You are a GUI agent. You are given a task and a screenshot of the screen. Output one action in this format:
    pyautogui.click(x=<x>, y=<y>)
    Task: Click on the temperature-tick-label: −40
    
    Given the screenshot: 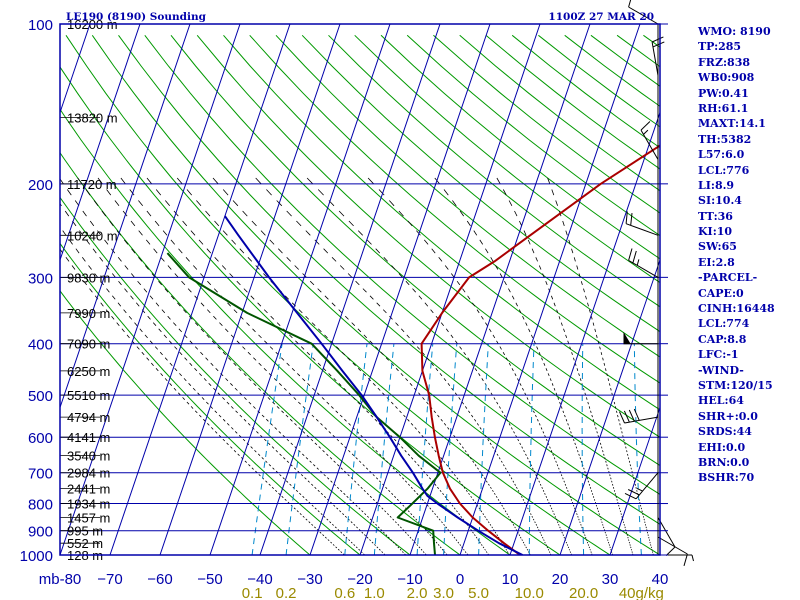 What is the action you would take?
    pyautogui.click(x=259, y=579)
    